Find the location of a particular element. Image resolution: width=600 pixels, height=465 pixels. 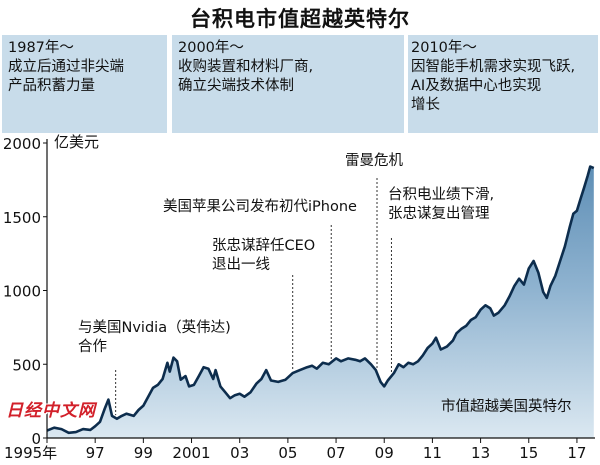

watermark-logo: 日经中文网 is located at coordinates (51, 411).